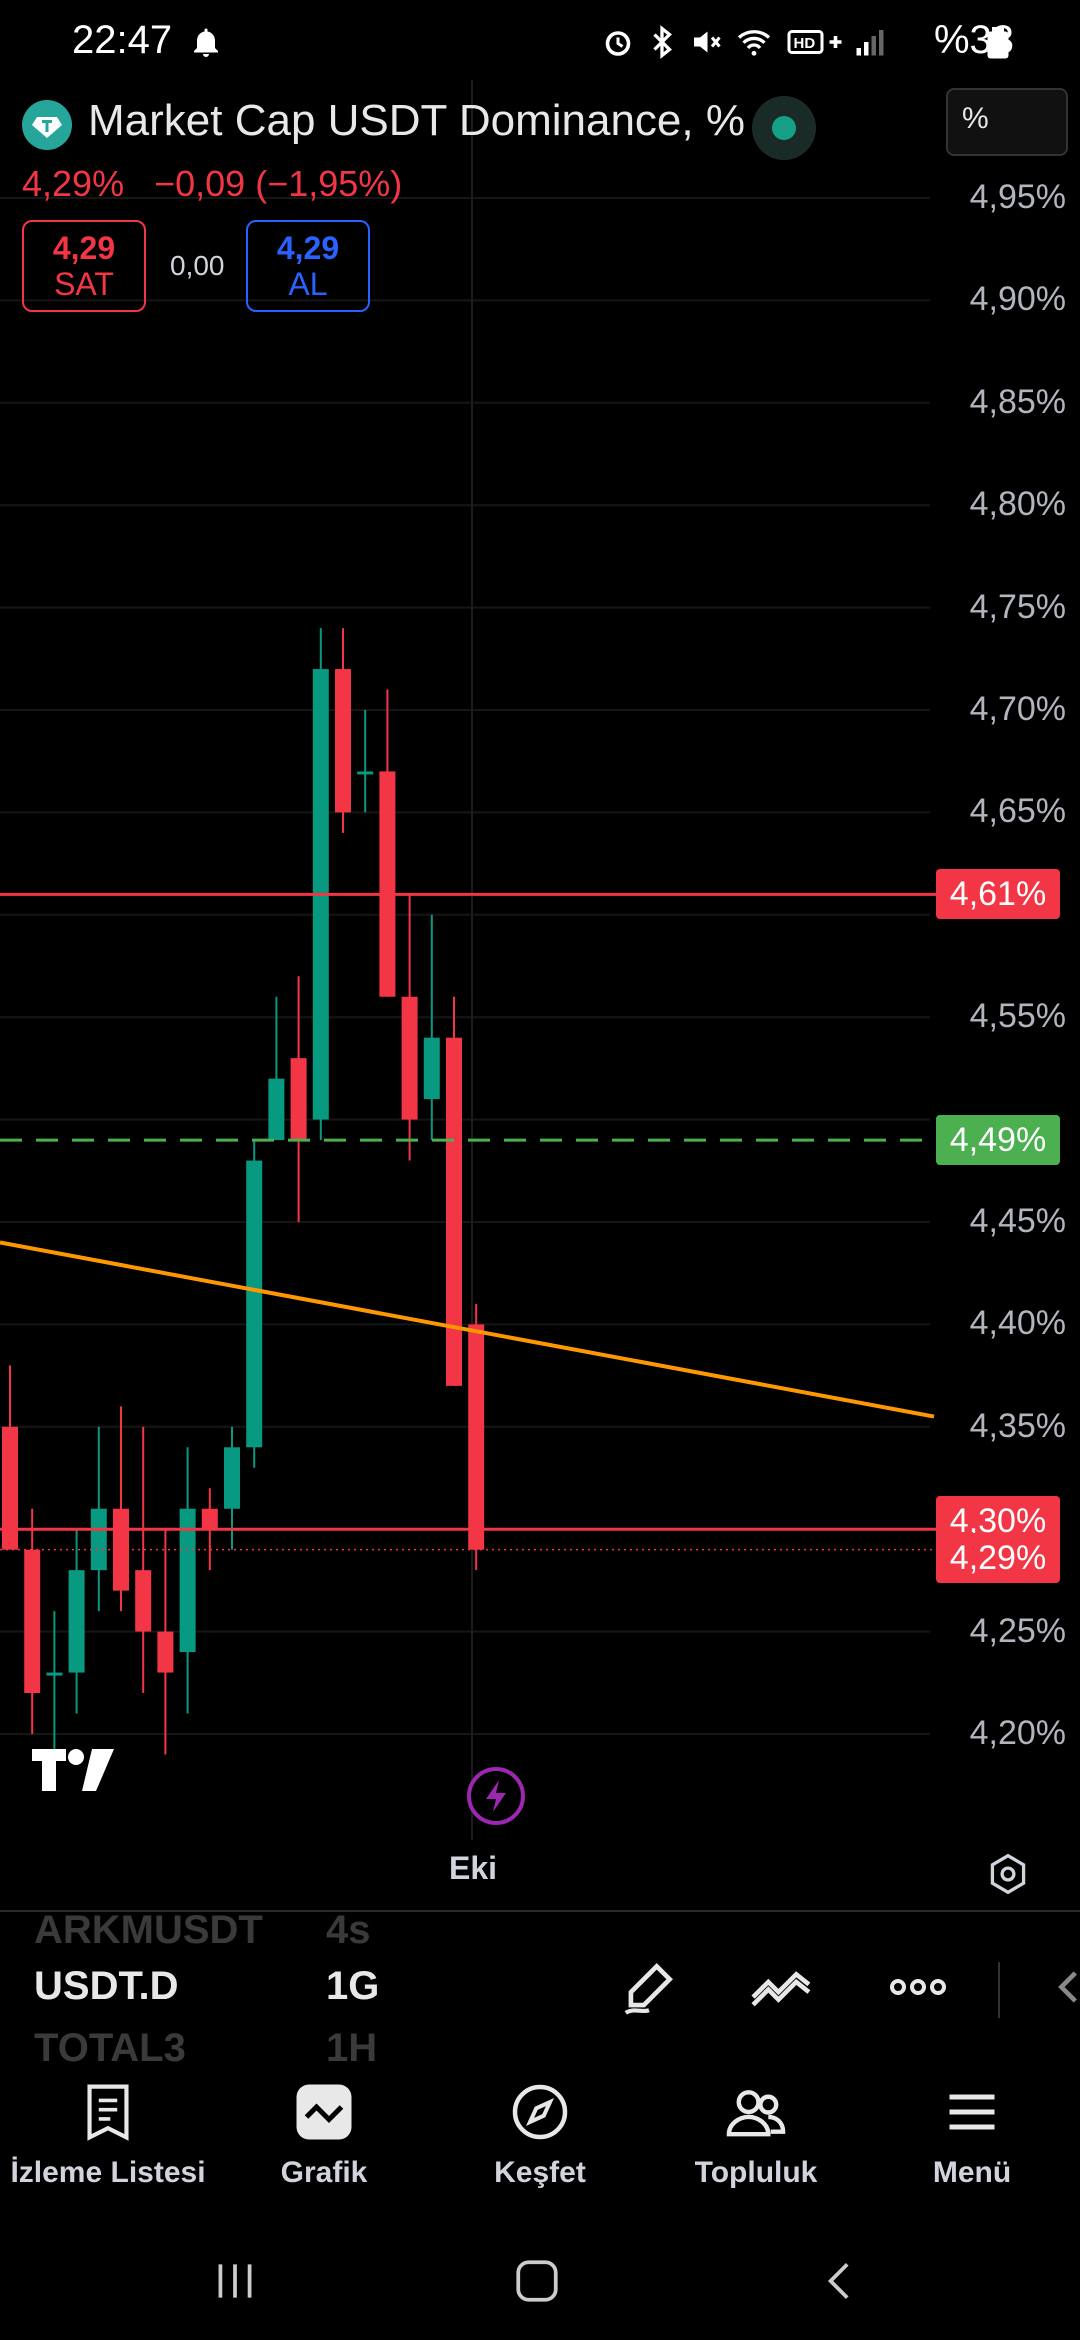  Describe the element at coordinates (473, 1868) in the screenshot. I see `time-axis-label: Eki` at that location.